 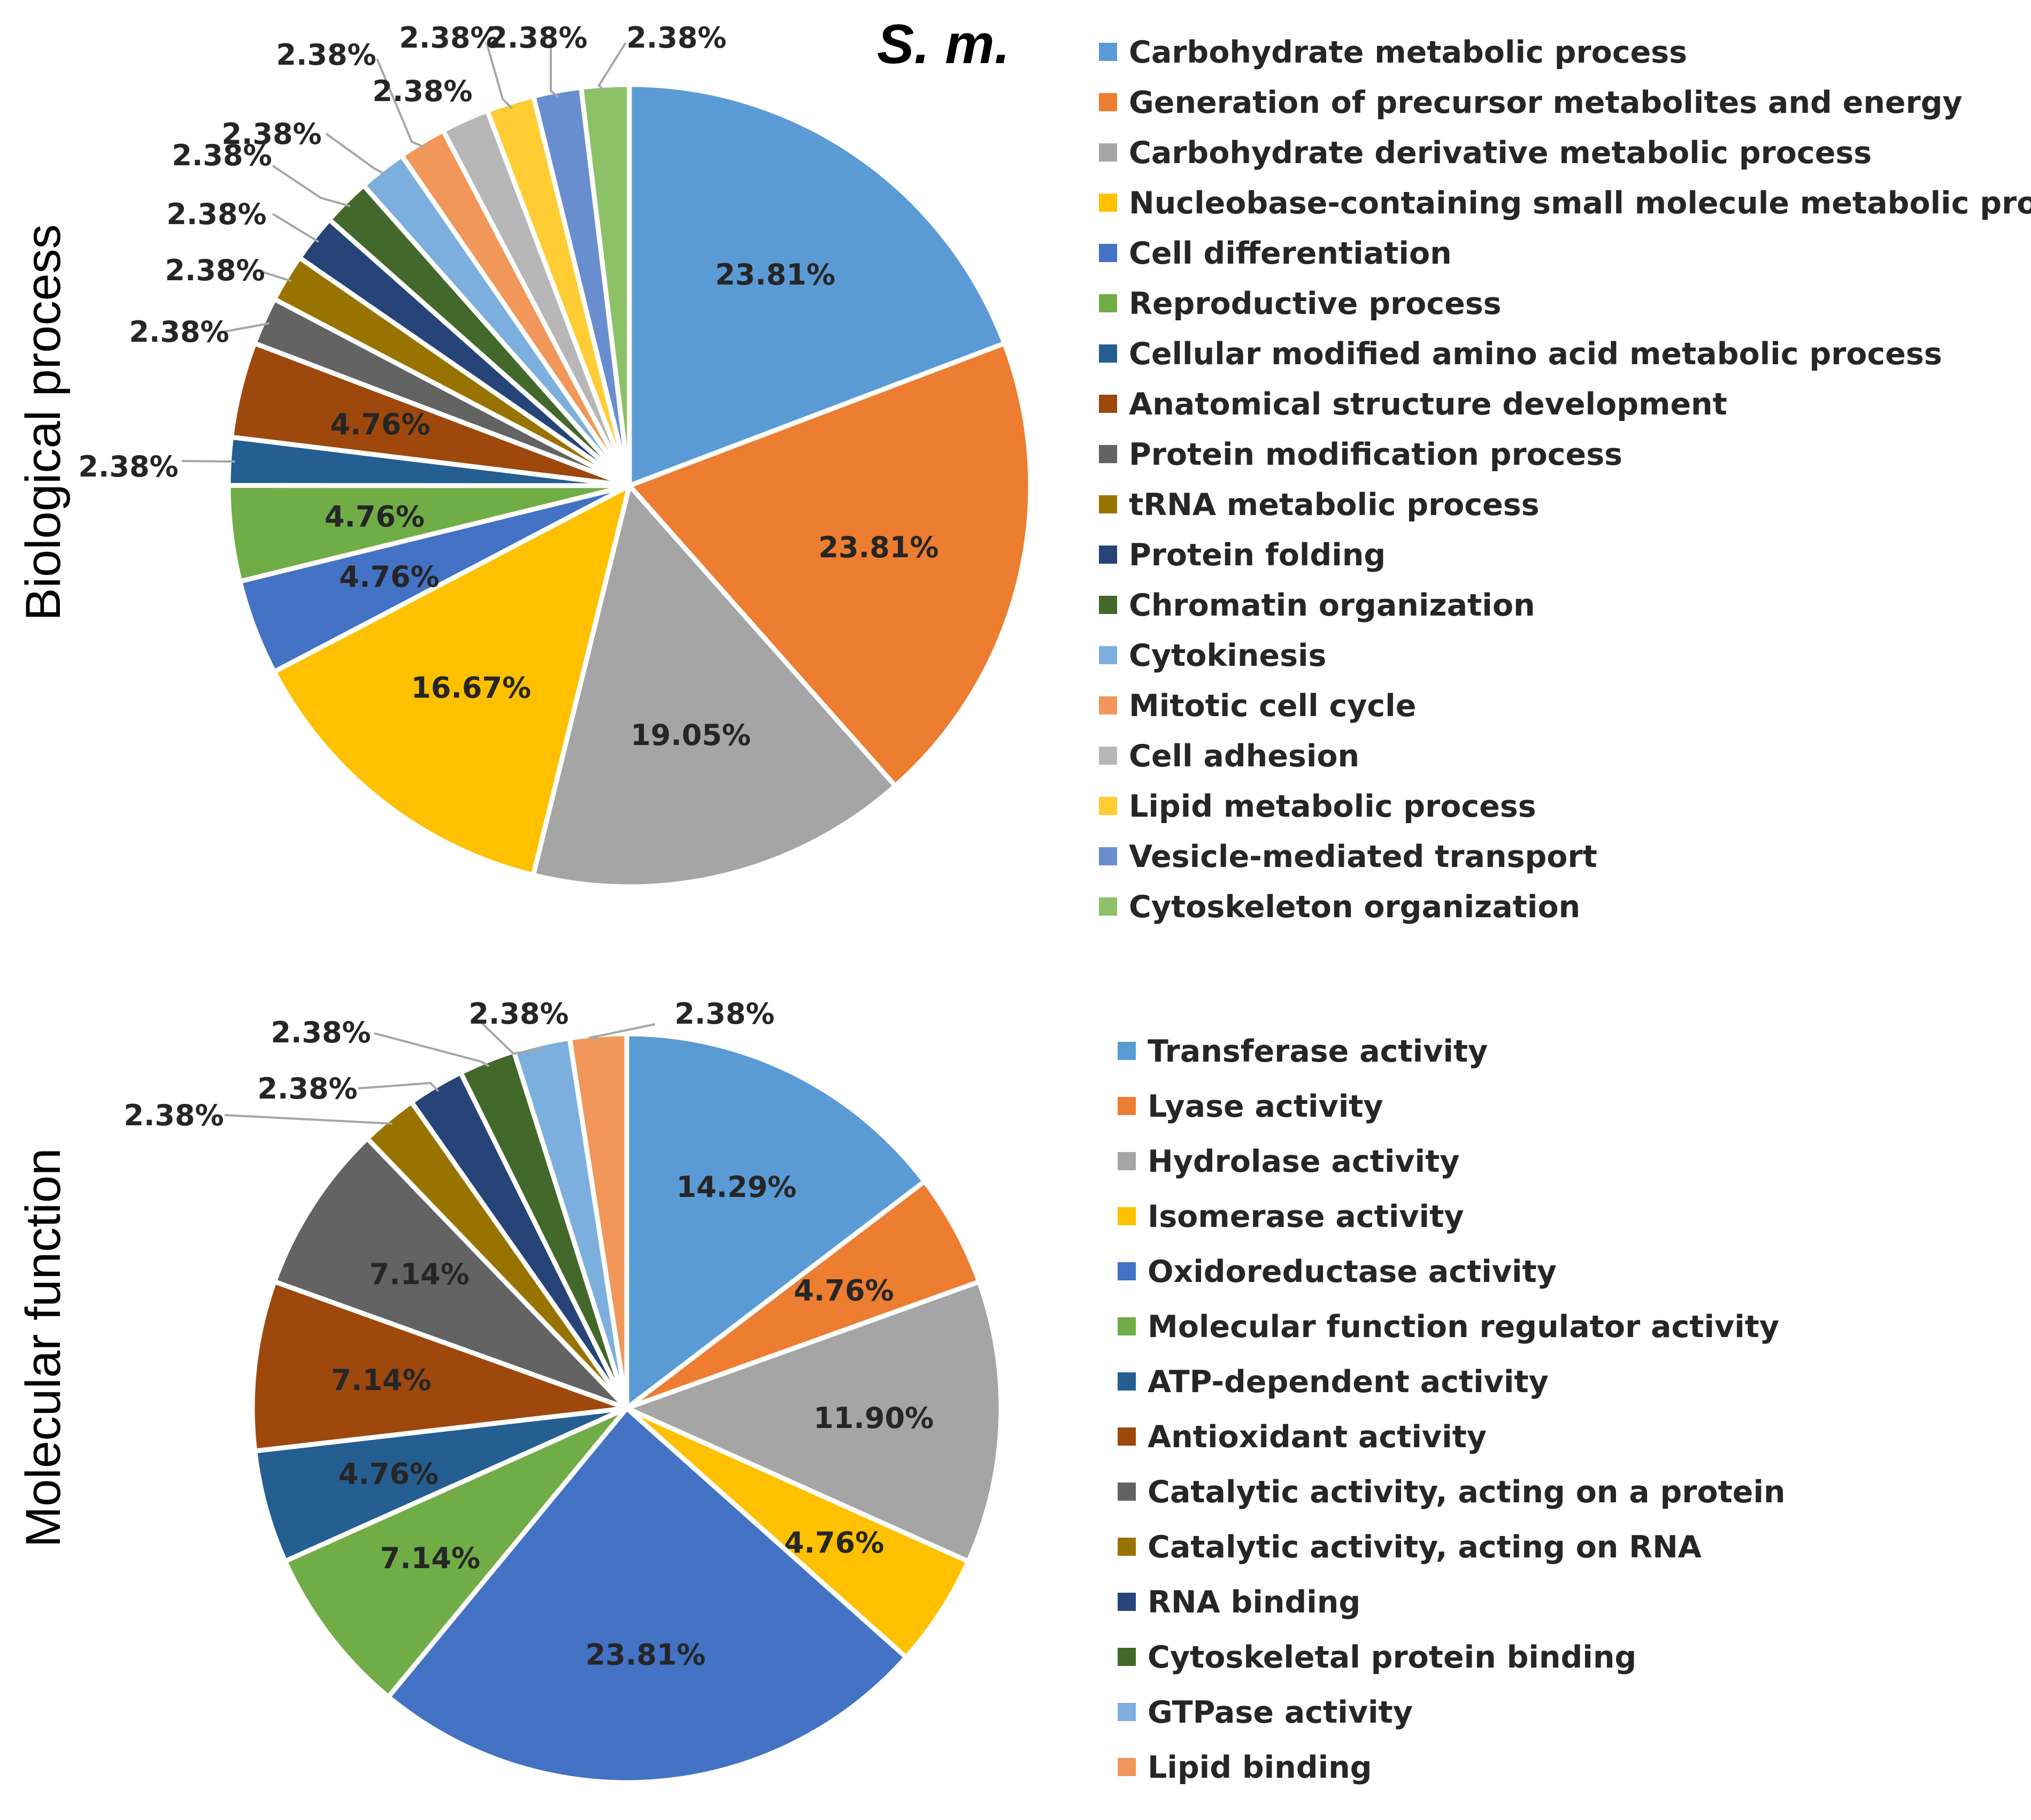 What do you see at coordinates (676, 38) in the screenshot?
I see `bp-slice-cytoskeleton-organization-label: 2.38%` at bounding box center [676, 38].